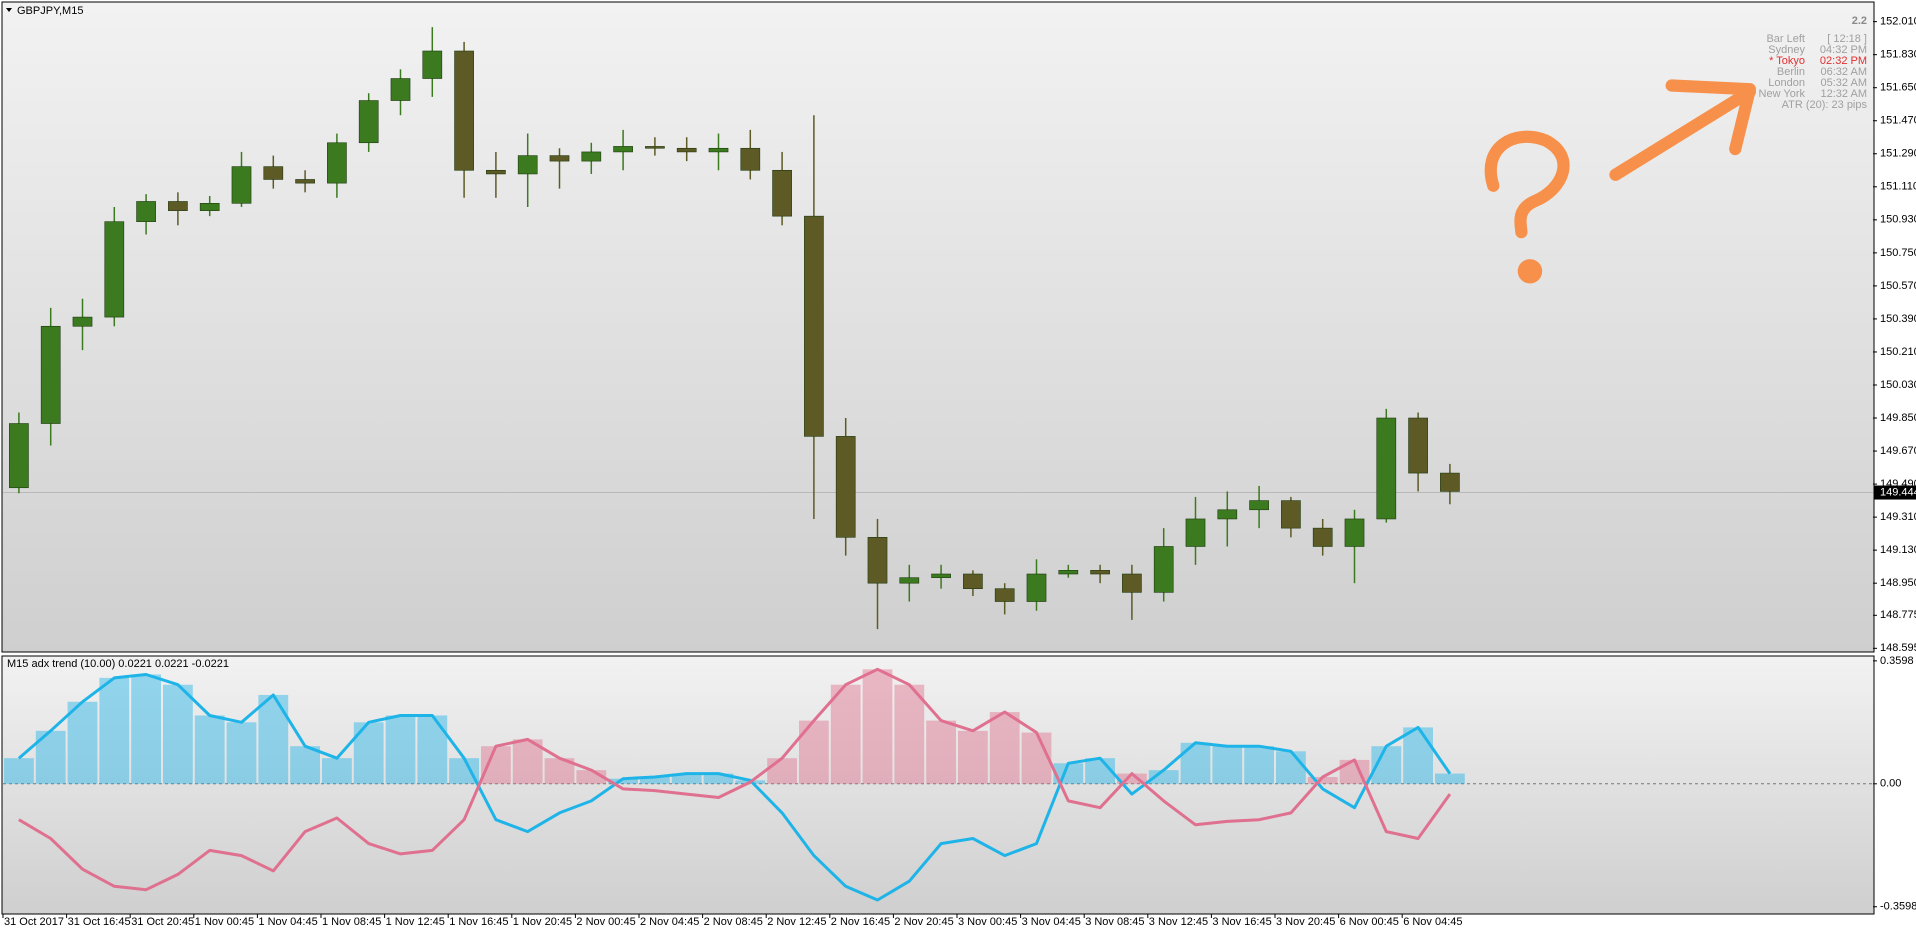  Describe the element at coordinates (1305, 922) in the screenshot. I see `x-tick-label: 3 Nov 20:45` at that location.